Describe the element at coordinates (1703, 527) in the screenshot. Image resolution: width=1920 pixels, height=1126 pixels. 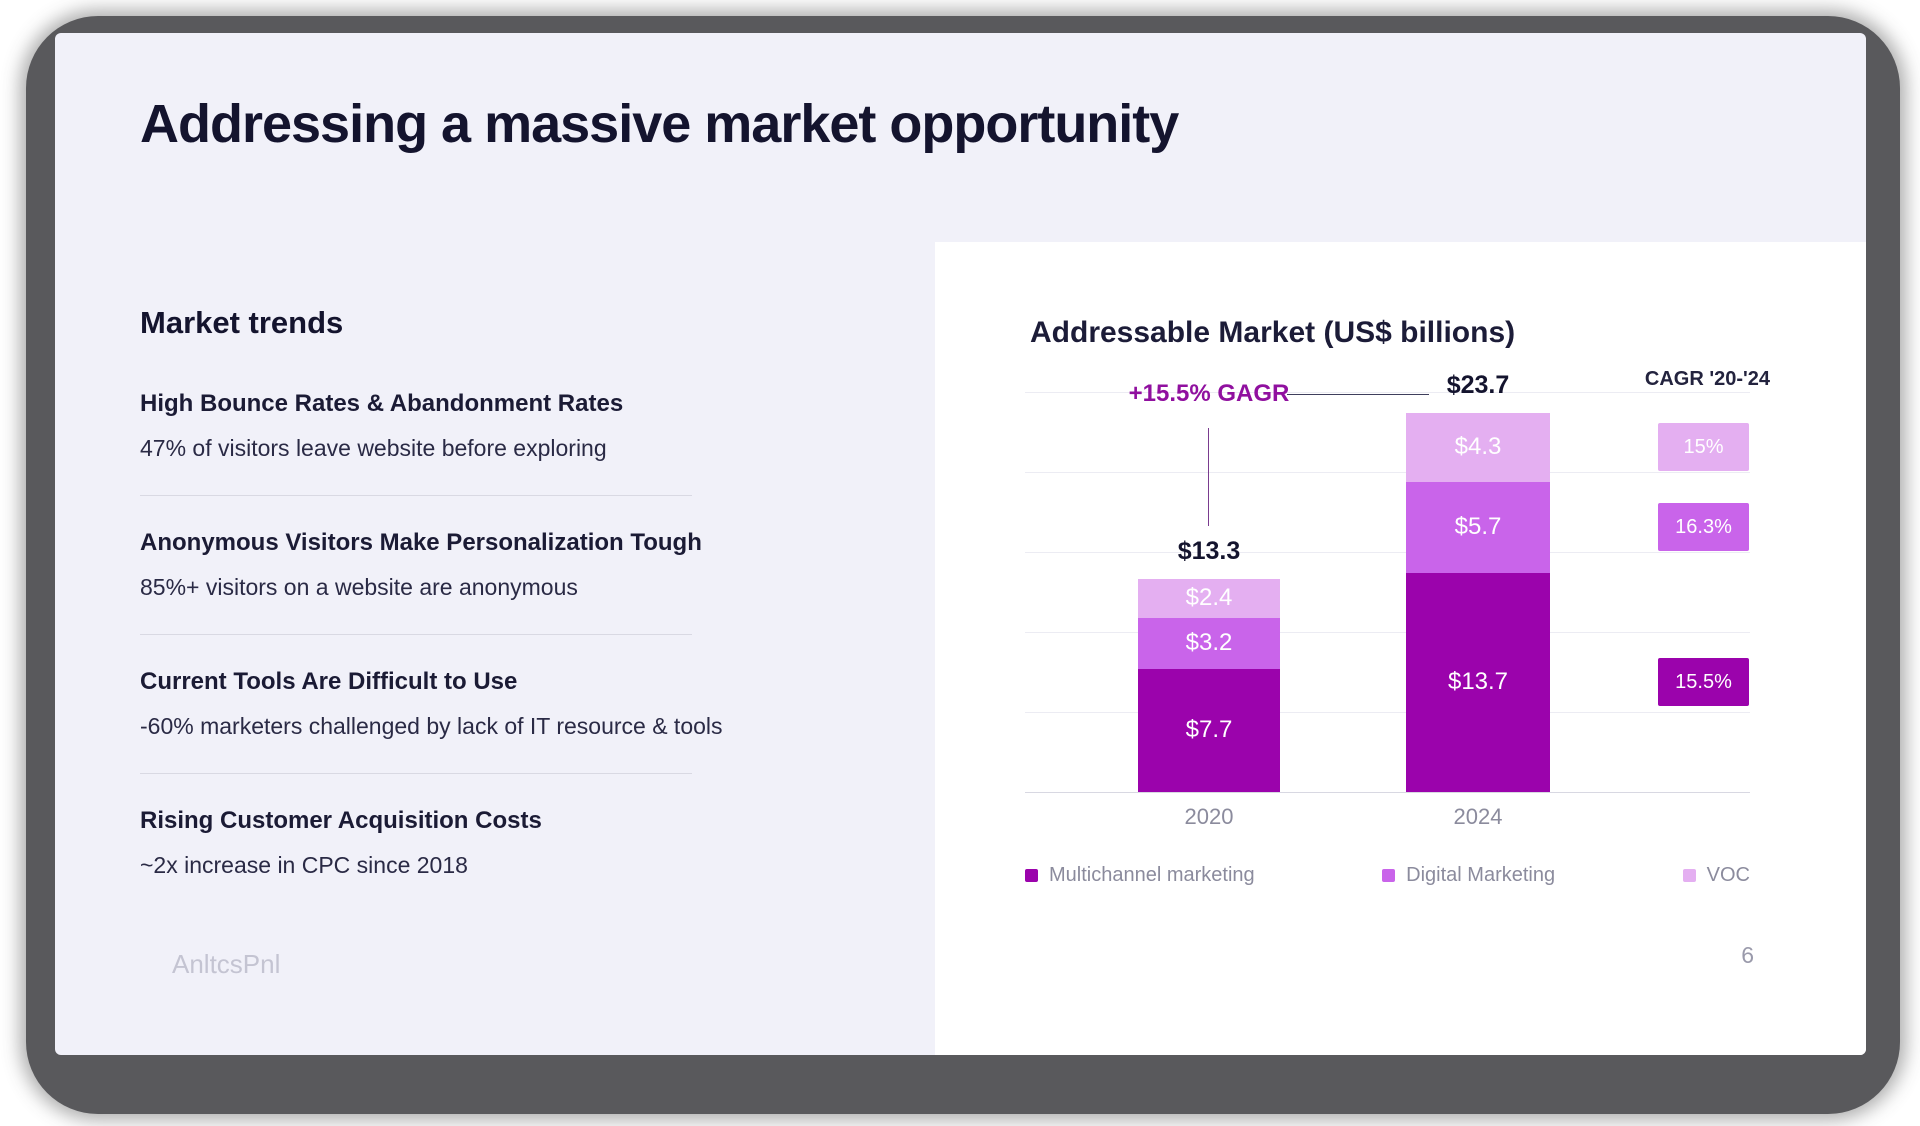
I see `cagr-badge: 16.3%` at that location.